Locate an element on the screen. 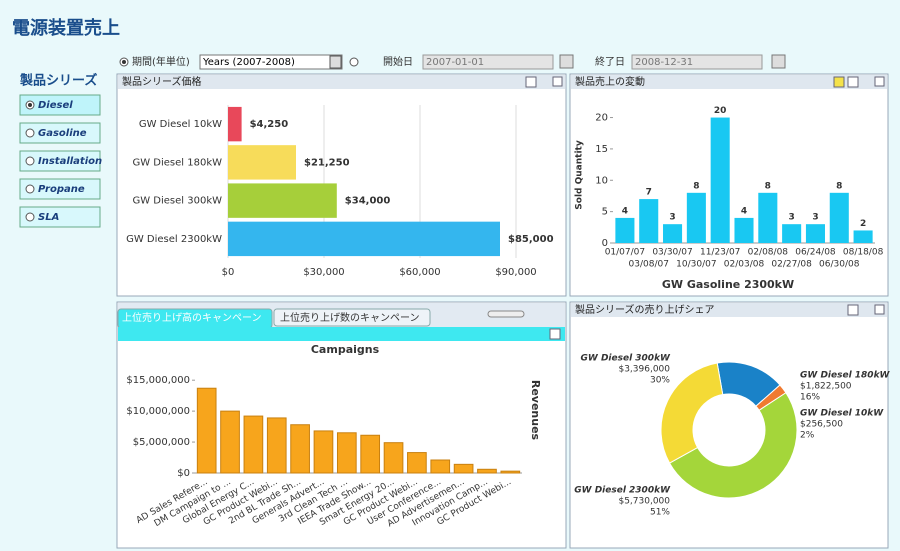 This screenshot has height=551, width=900. x-tick-label: 03/08/07 is located at coordinates (649, 265).